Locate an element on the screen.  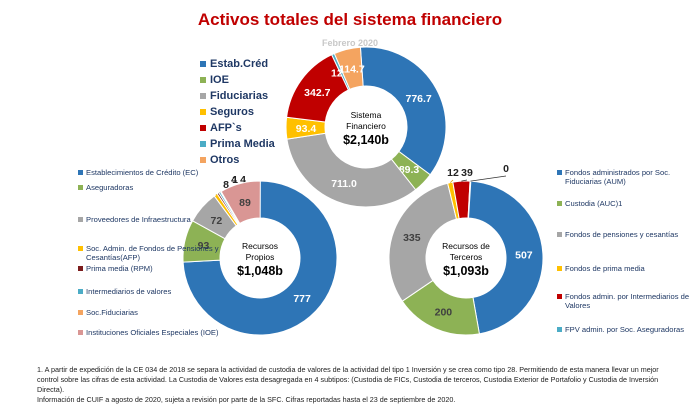
legend-item-sistema-4: AFP`s is located at coordinates (237, 128).